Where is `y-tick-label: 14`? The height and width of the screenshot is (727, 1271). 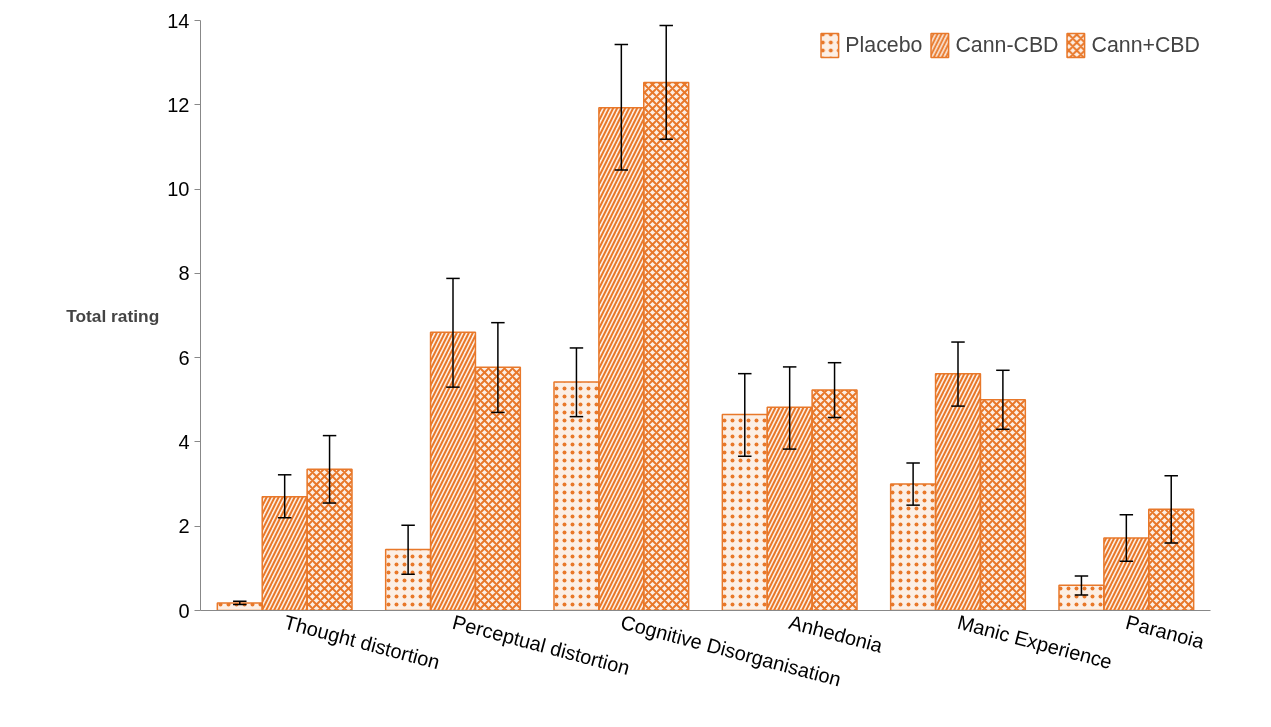
y-tick-label: 14 is located at coordinates (178, 20).